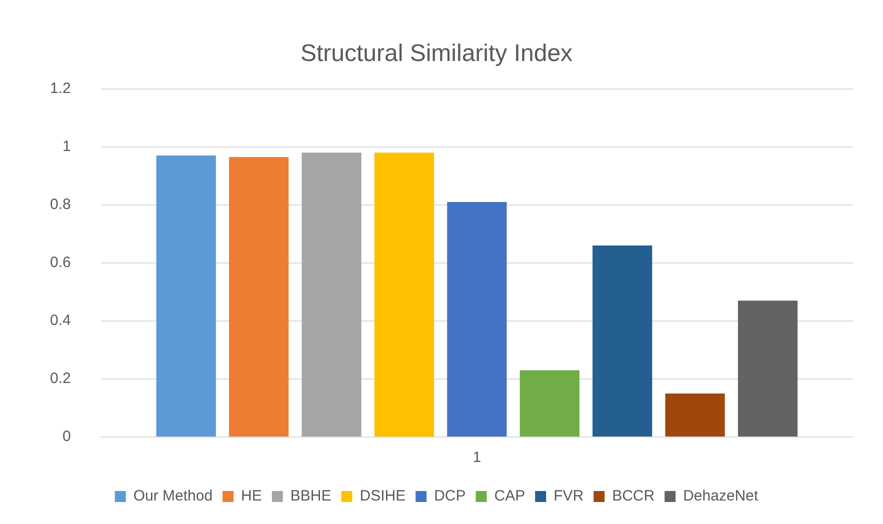 This screenshot has width=883, height=524. What do you see at coordinates (173, 496) in the screenshot?
I see `legend-label: Our Method` at bounding box center [173, 496].